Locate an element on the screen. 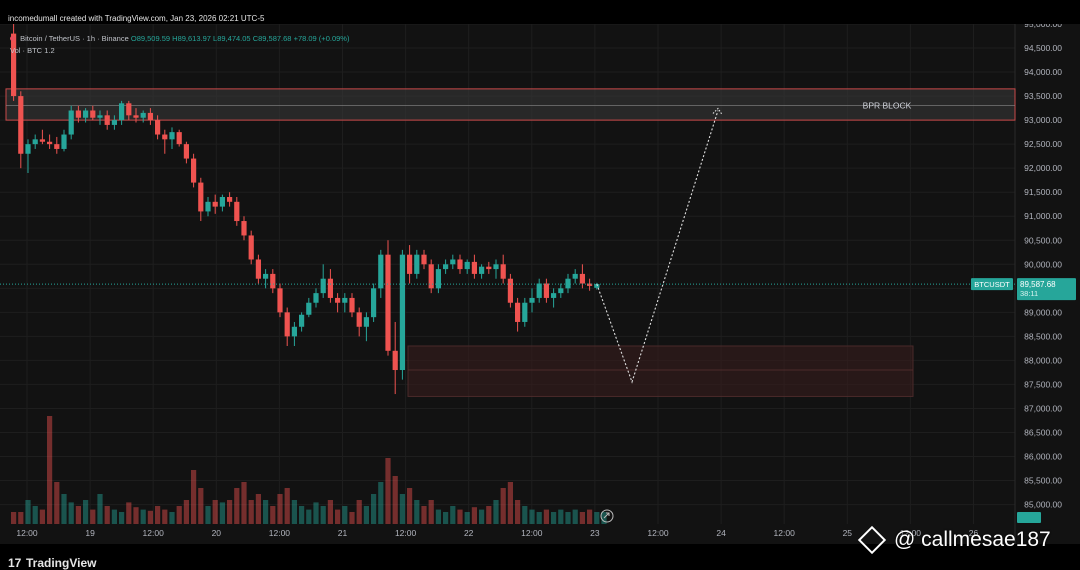  symbol-label-box is located at coordinates (992, 284).